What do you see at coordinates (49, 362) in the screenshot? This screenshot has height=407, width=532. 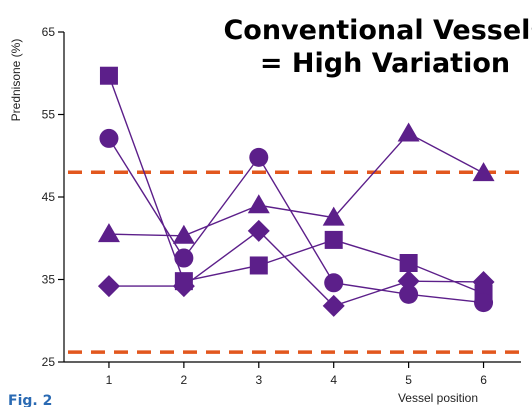 I see `y-tick-label: 25` at bounding box center [49, 362].